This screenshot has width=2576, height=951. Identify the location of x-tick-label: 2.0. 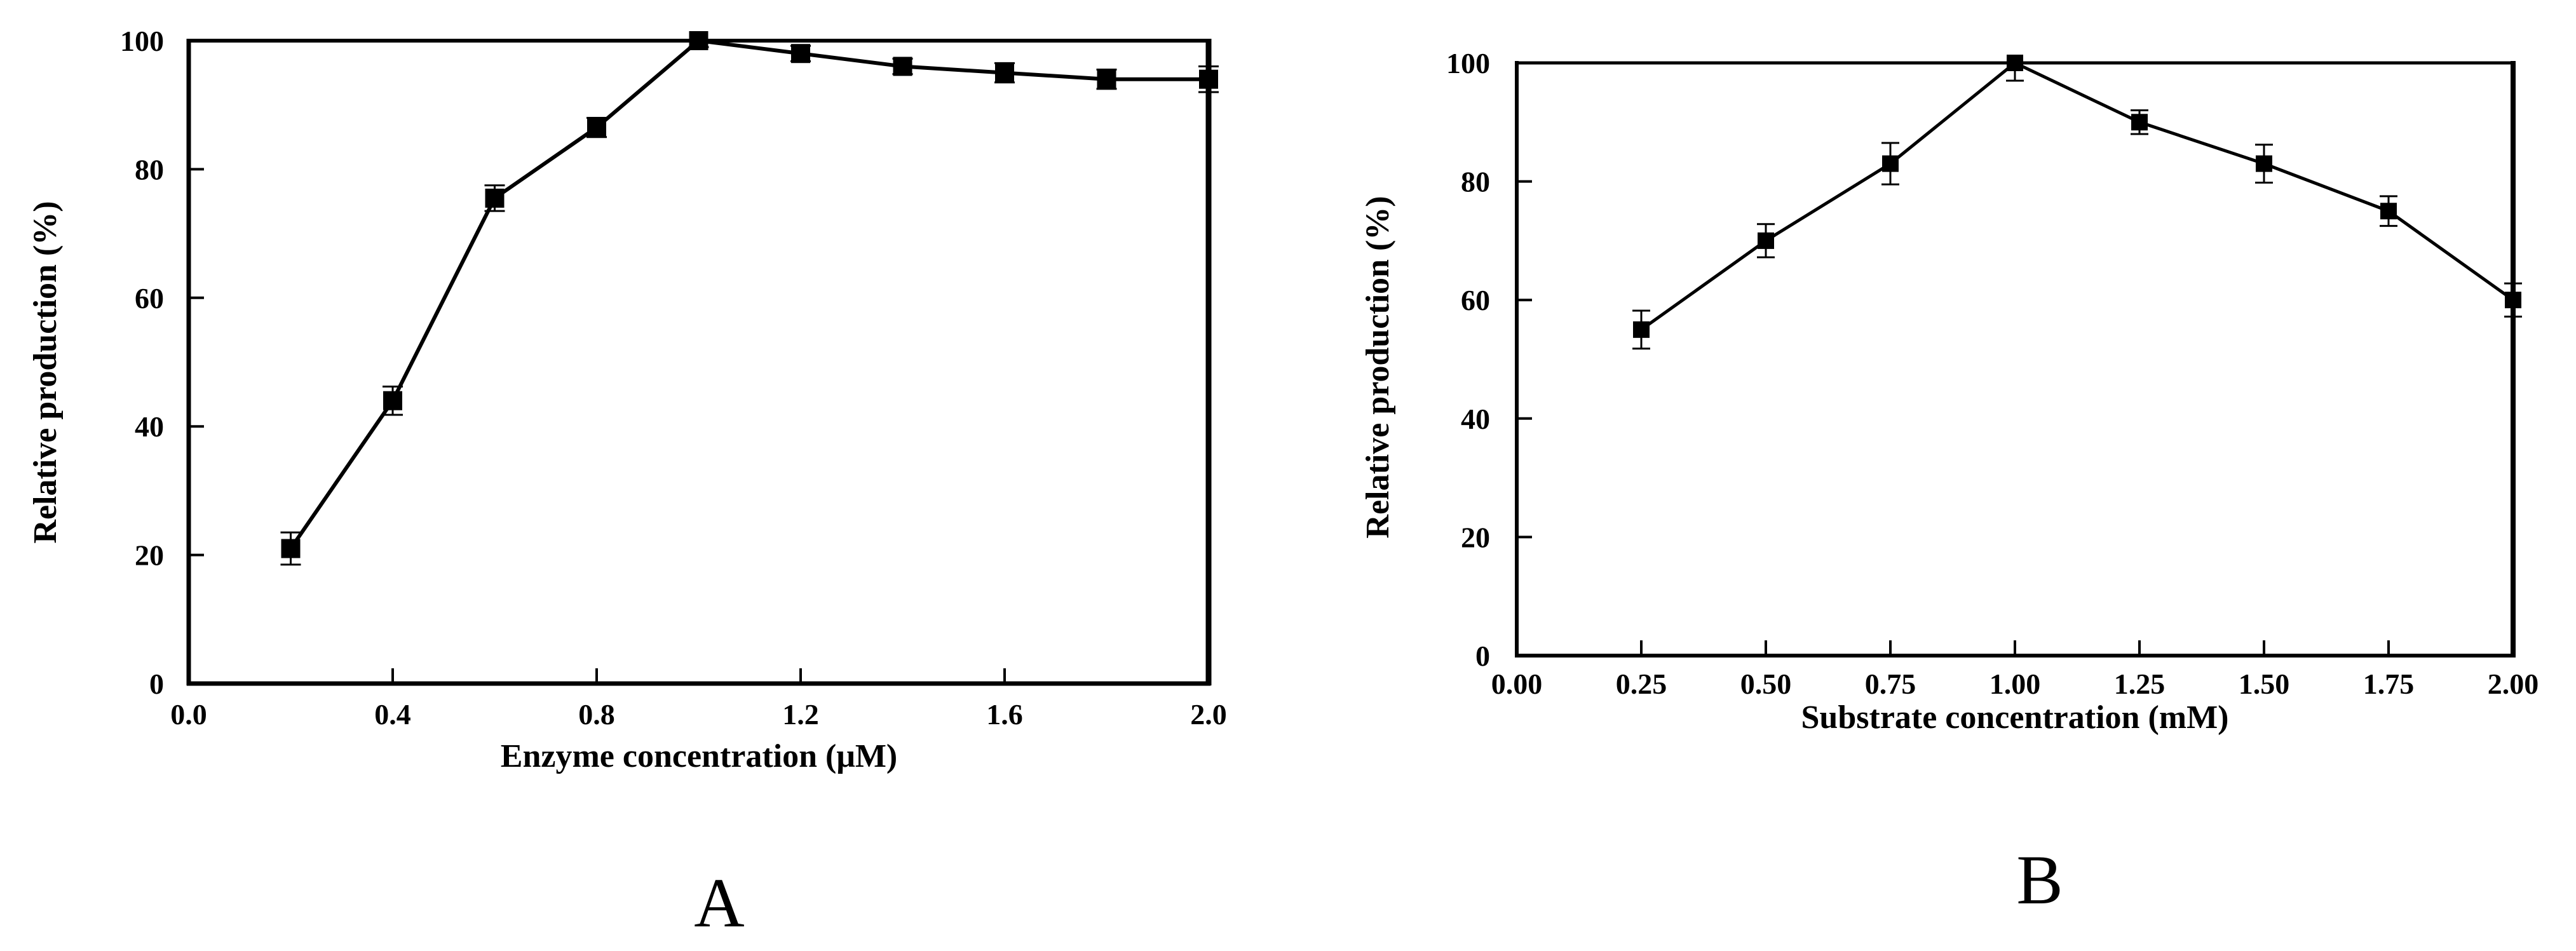
(1208, 714).